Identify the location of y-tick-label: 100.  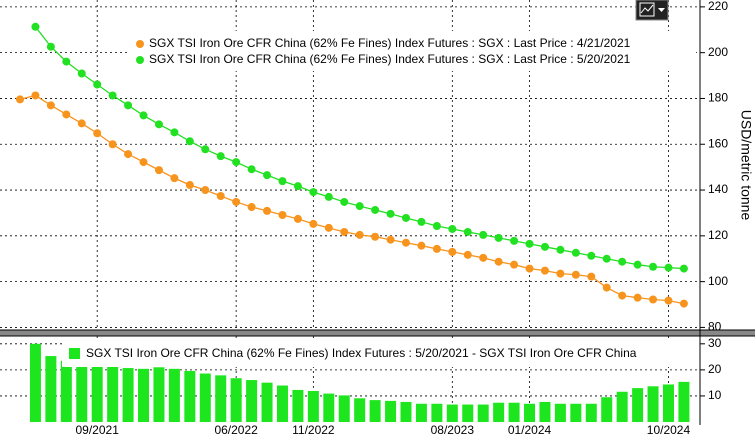
(718, 281).